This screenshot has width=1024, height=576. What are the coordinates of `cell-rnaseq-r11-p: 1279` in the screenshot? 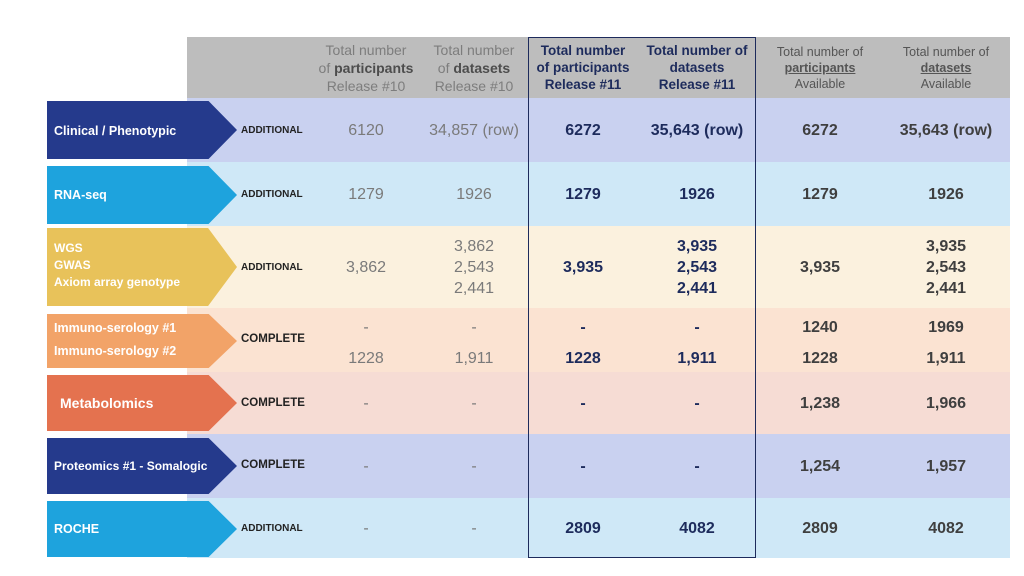 It's located at (583, 194).